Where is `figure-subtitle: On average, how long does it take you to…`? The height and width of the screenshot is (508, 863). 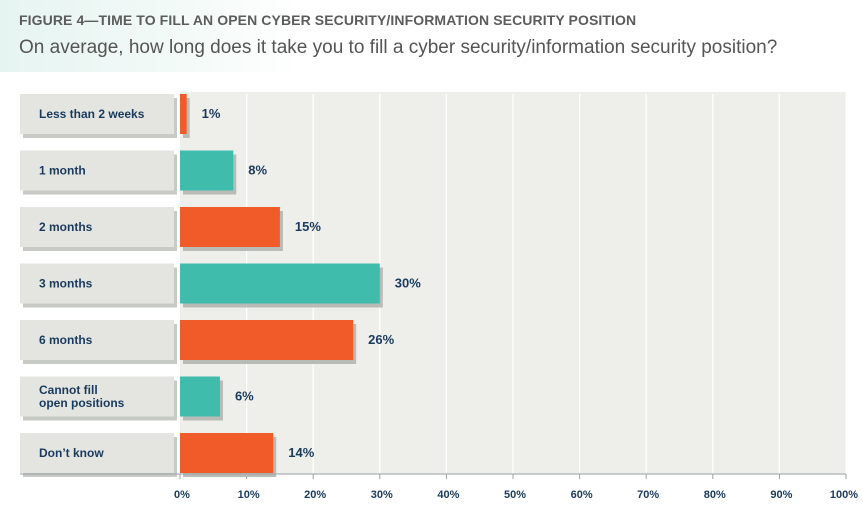
figure-subtitle: On average, how long does it take you to… is located at coordinates (398, 47).